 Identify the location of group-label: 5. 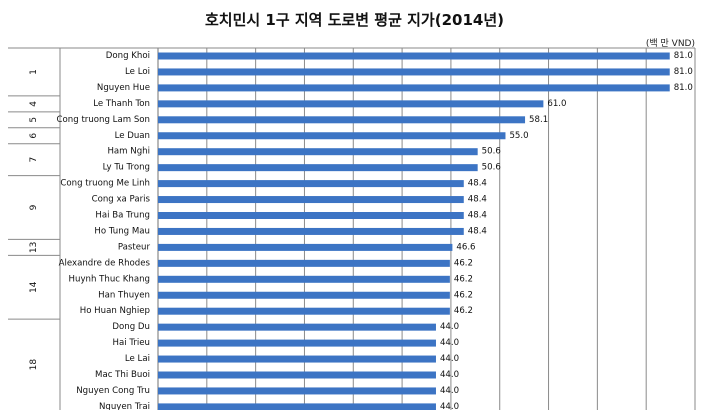
(34, 120).